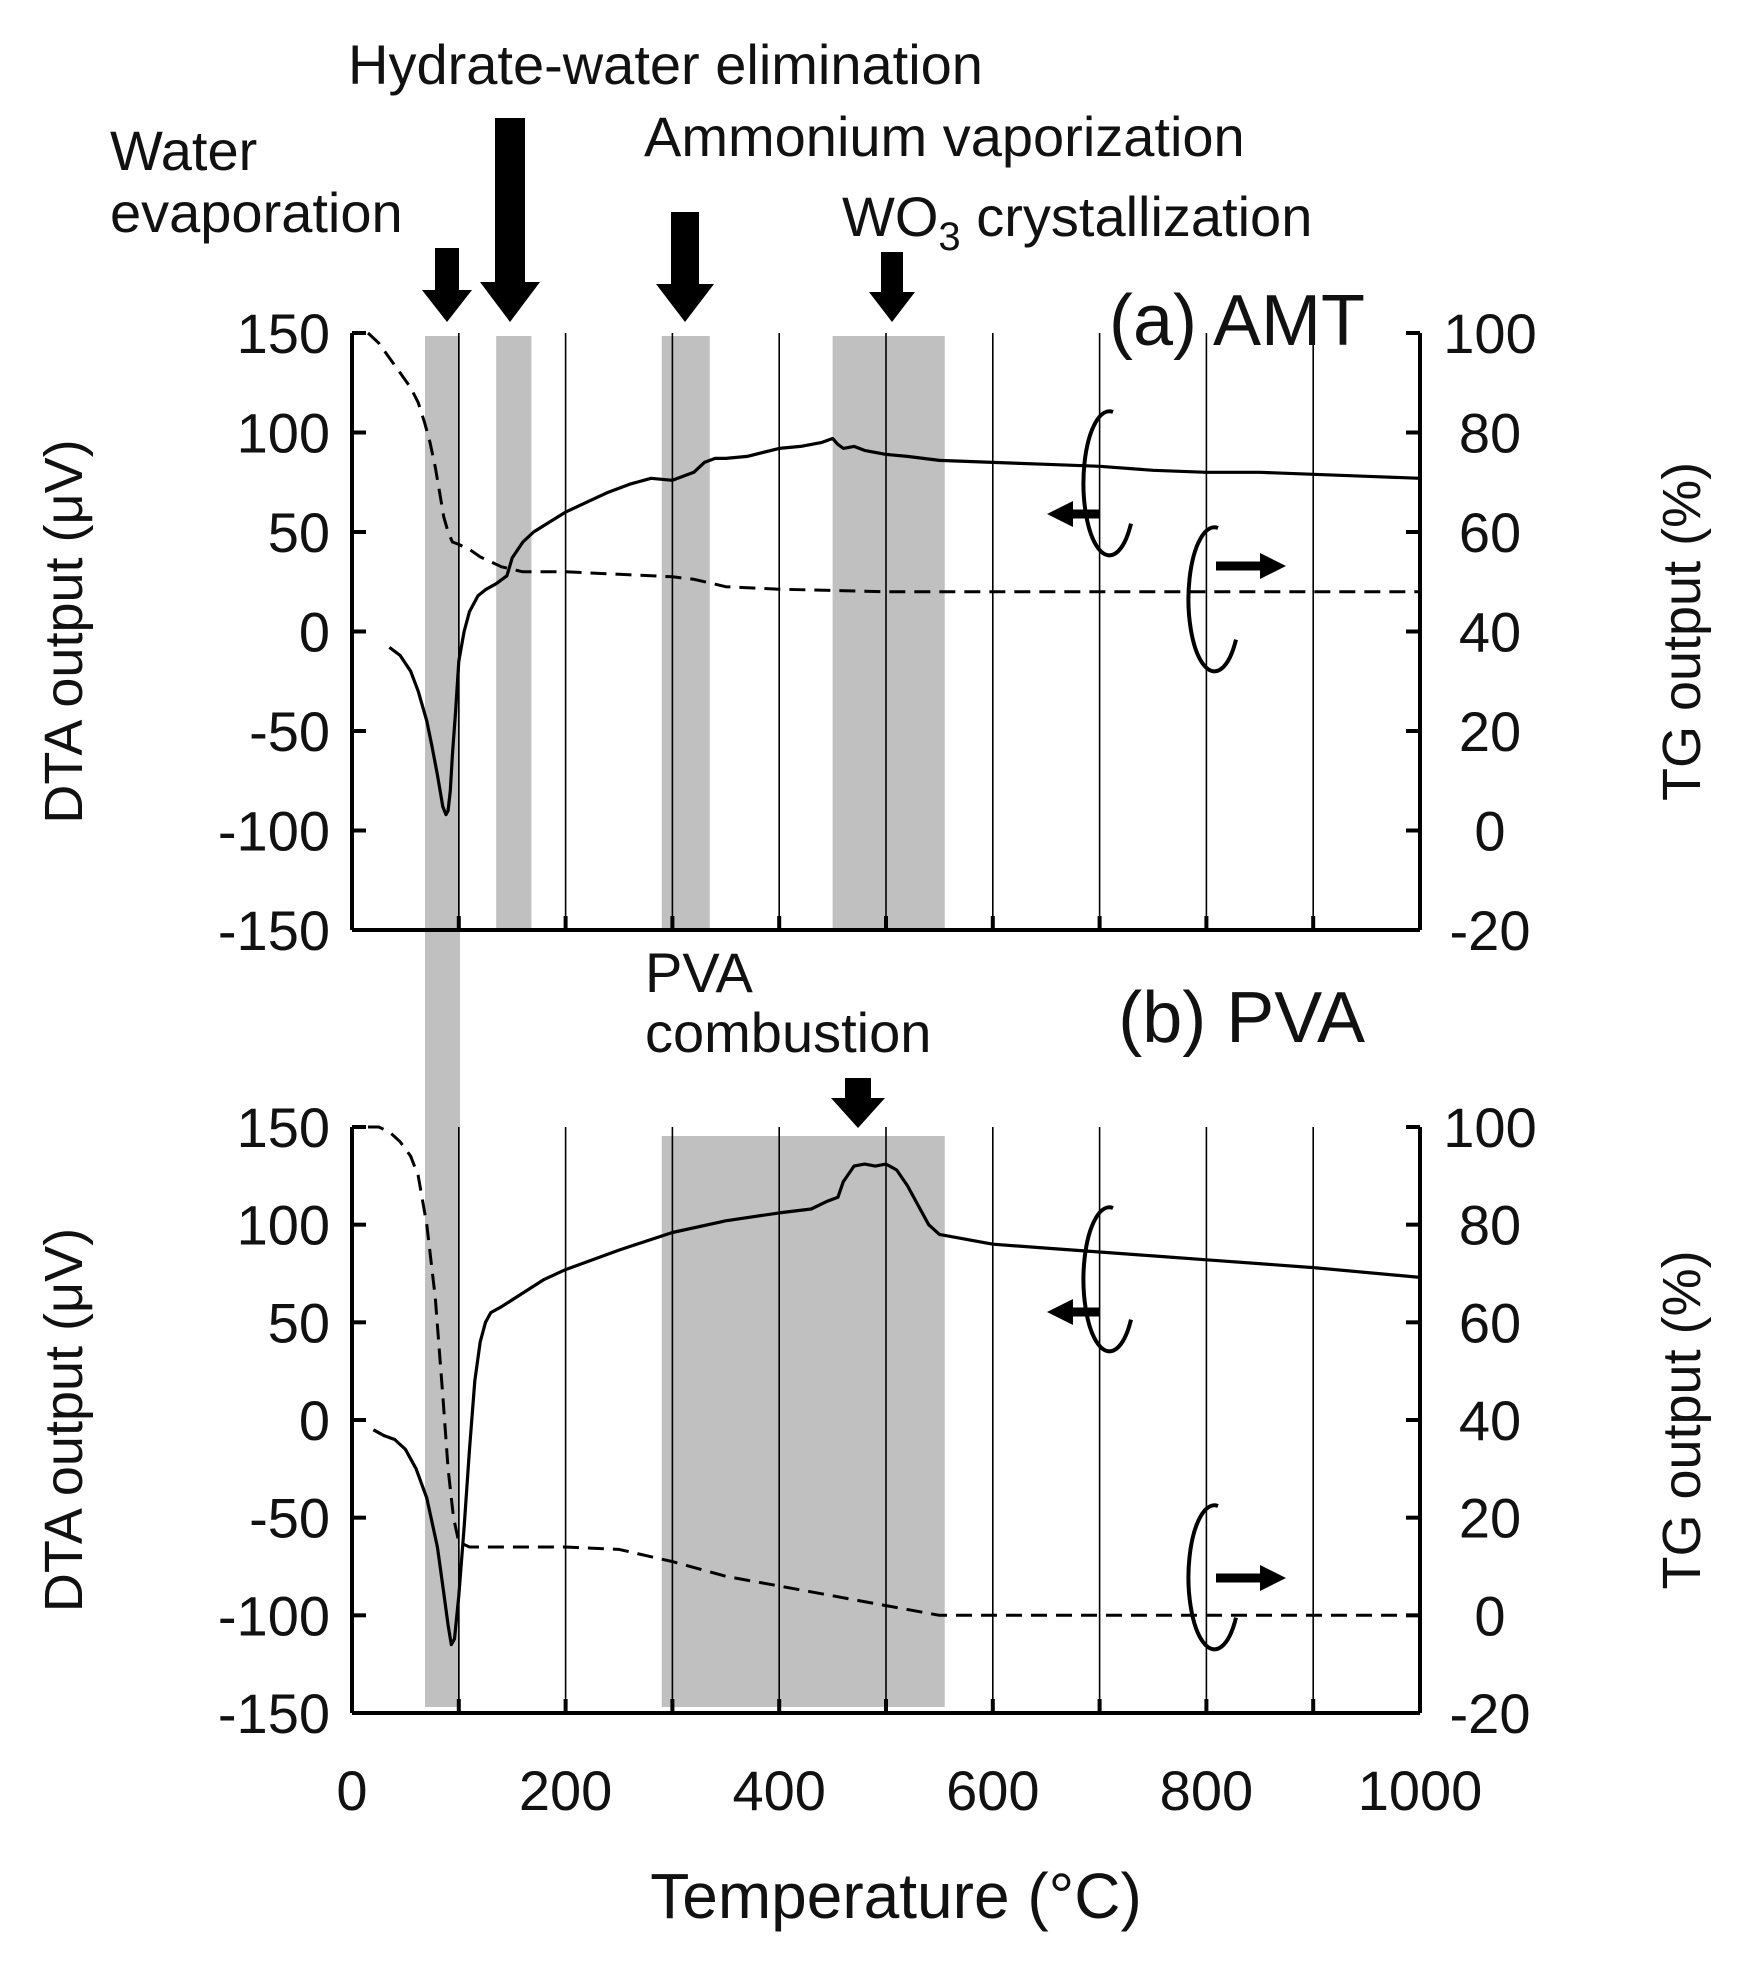  I want to click on panel-b-label: (b) PVA, so click(1241, 1018).